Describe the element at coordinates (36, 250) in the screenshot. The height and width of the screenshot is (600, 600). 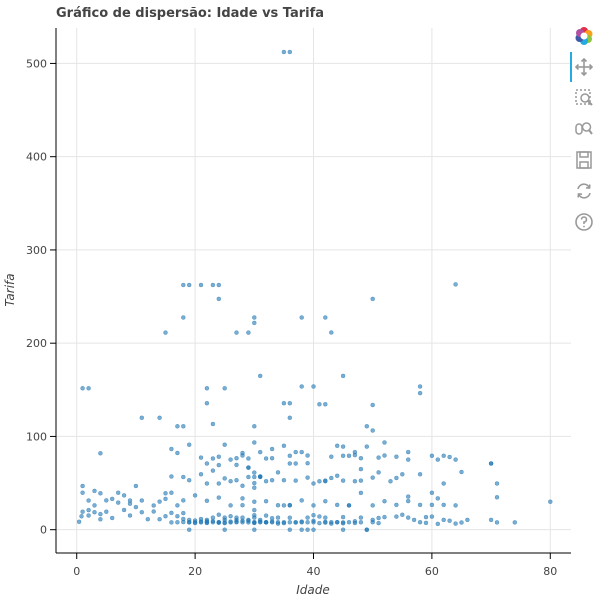
I see `y-tick-label: 300` at that location.